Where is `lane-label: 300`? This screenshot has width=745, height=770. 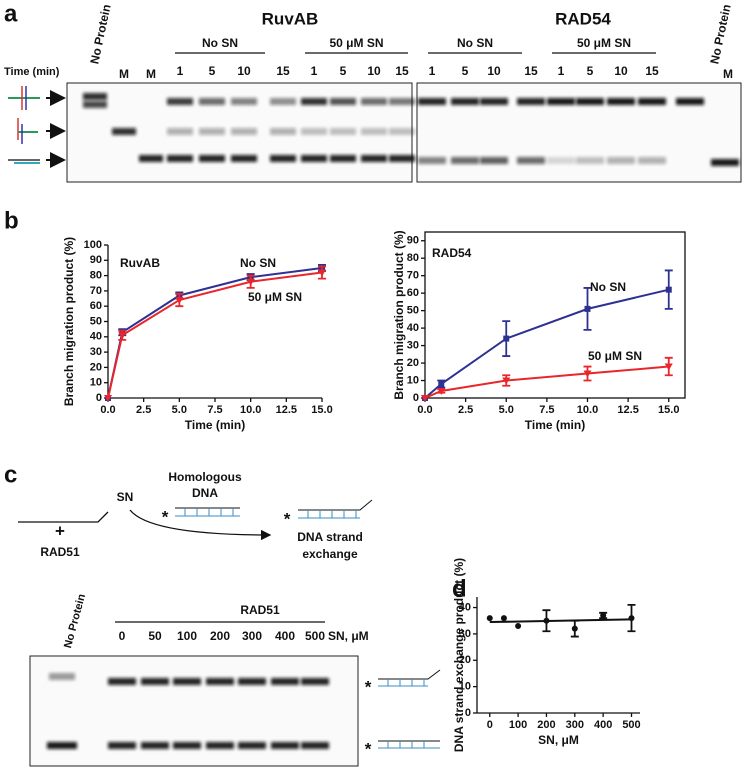 lane-label: 300 is located at coordinates (252, 636).